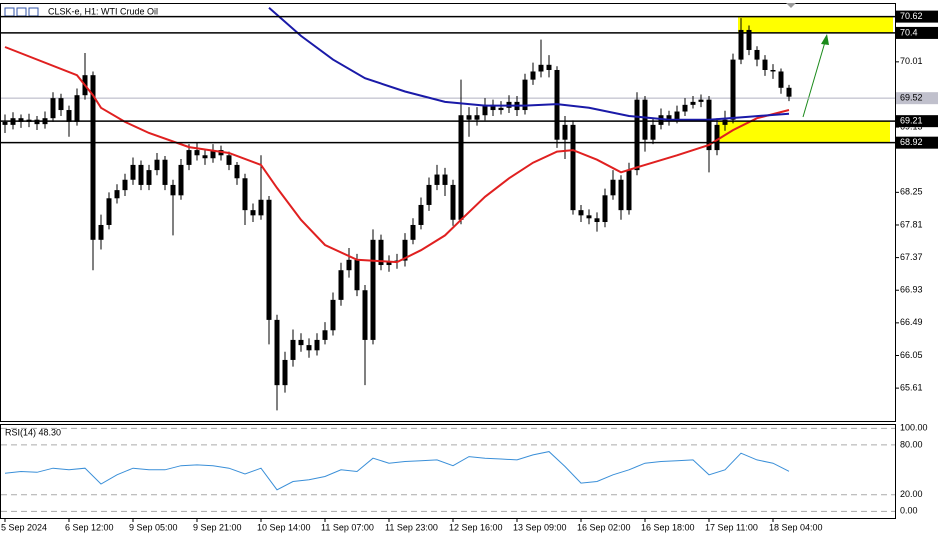  Describe the element at coordinates (911, 61) in the screenshot. I see `y-tick-label: 70.01` at that location.